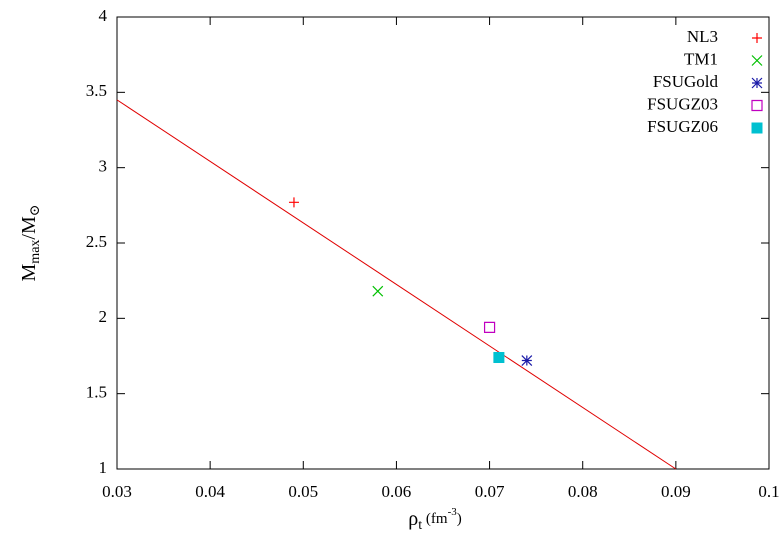 This screenshot has height=542, width=782. I want to click on legend-label: NL3, so click(702, 36).